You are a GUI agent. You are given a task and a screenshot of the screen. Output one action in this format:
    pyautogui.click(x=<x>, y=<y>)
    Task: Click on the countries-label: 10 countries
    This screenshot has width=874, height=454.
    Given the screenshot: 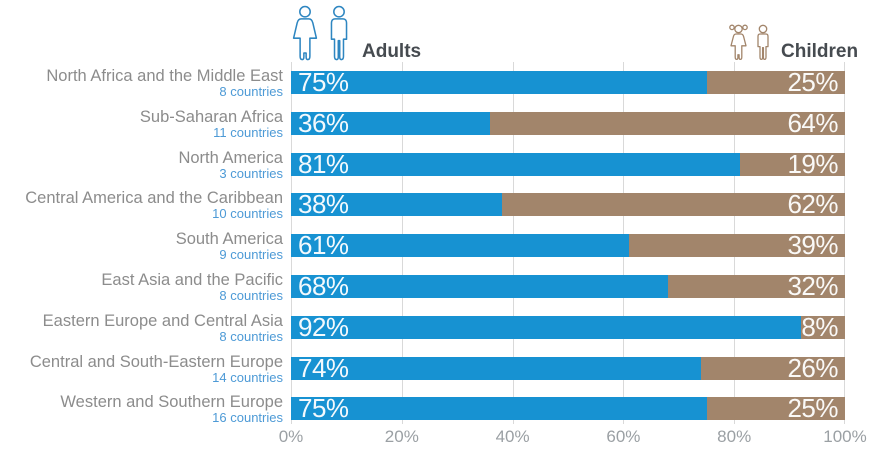 What is the action you would take?
    pyautogui.click(x=247, y=213)
    